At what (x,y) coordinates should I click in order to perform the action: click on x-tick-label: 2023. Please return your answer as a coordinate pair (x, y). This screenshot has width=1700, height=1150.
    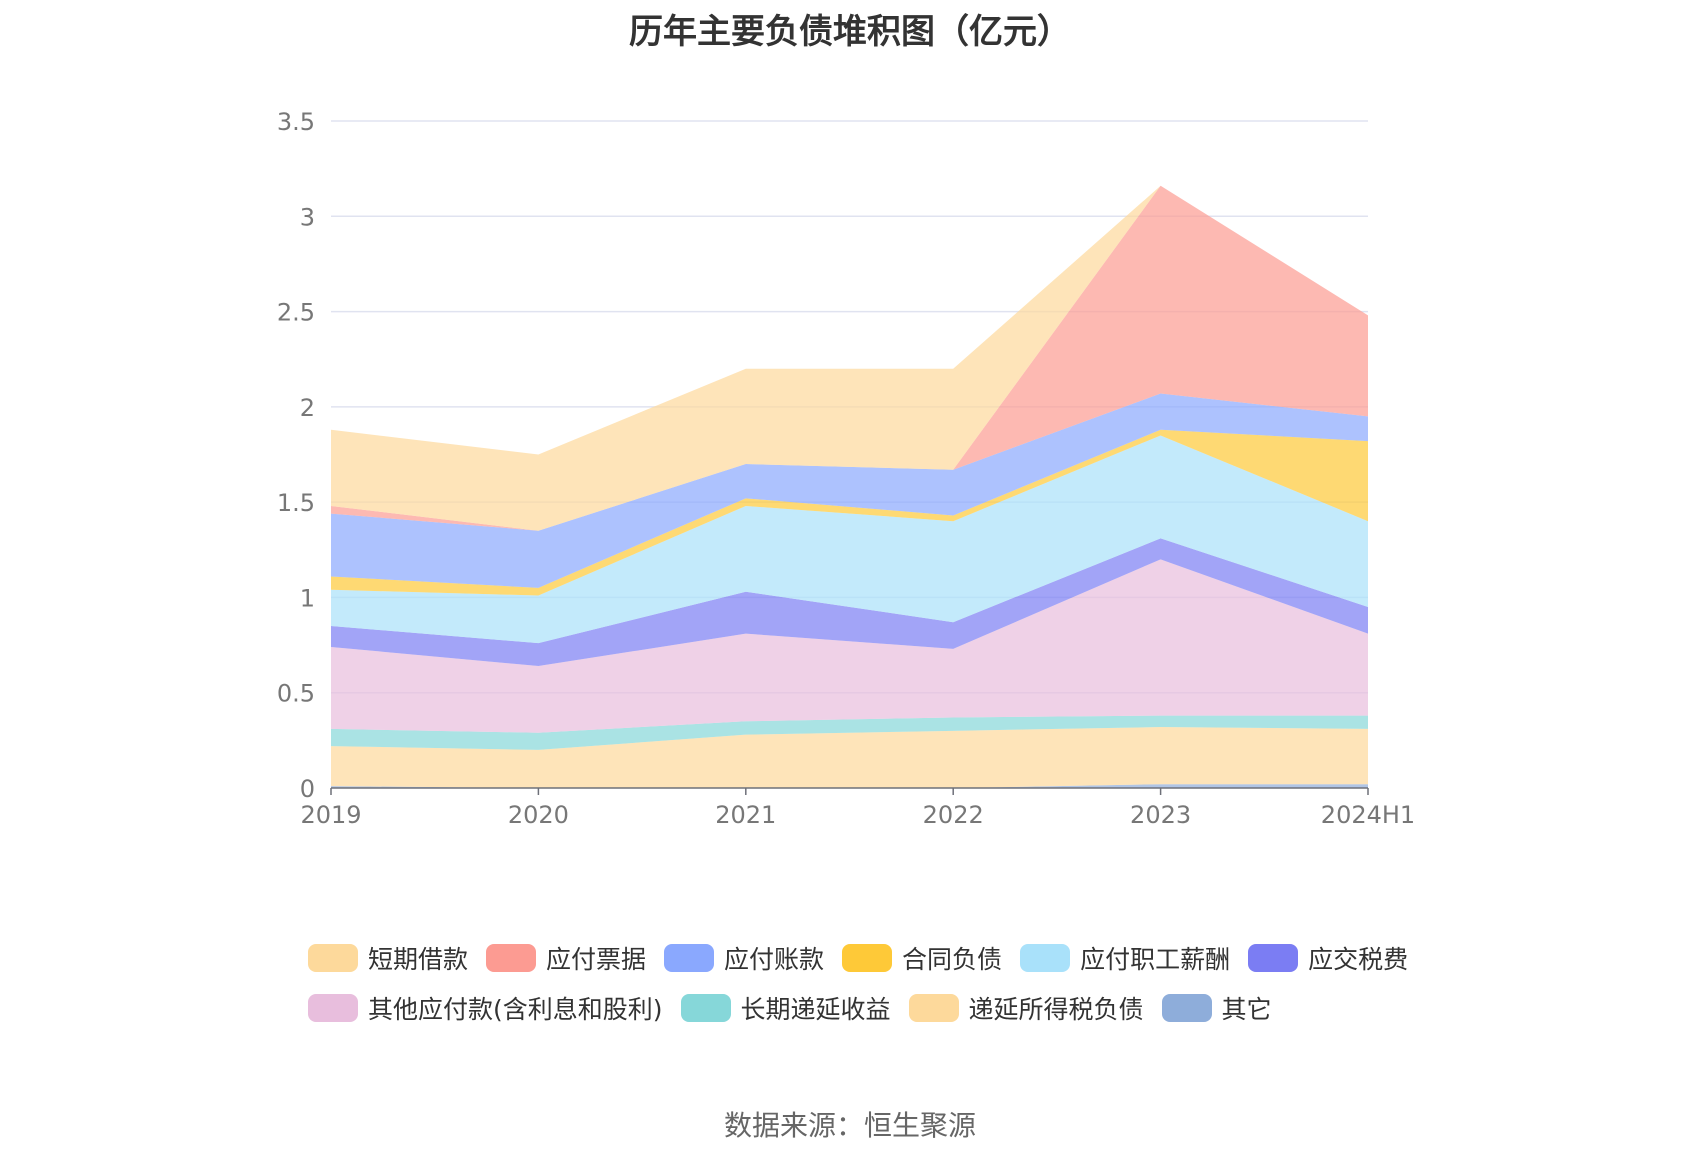
    Looking at the image, I should click on (1160, 815).